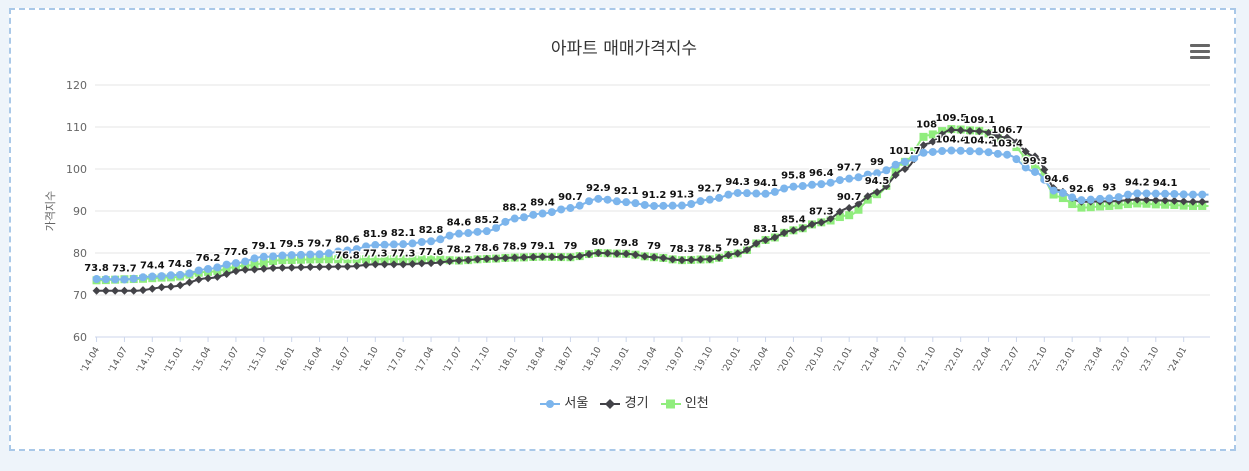  Describe the element at coordinates (624, 401) in the screenshot. I see `legend-item-gyeonggi: 경기` at that location.